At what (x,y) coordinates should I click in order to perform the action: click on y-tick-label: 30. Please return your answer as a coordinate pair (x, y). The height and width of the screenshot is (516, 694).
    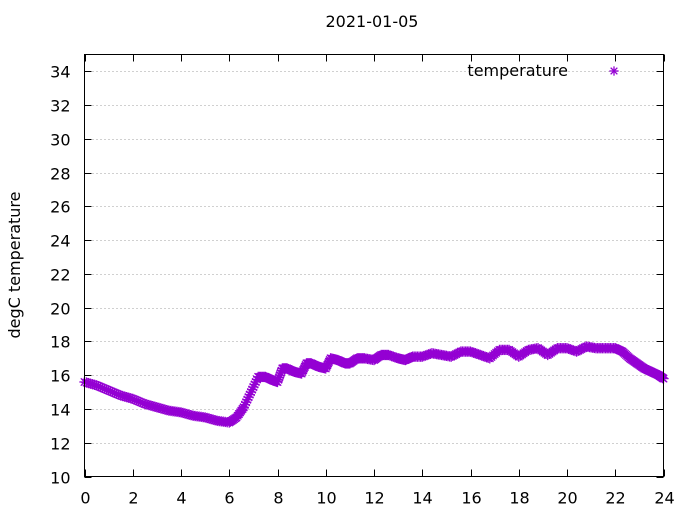
    Looking at the image, I should click on (60, 140).